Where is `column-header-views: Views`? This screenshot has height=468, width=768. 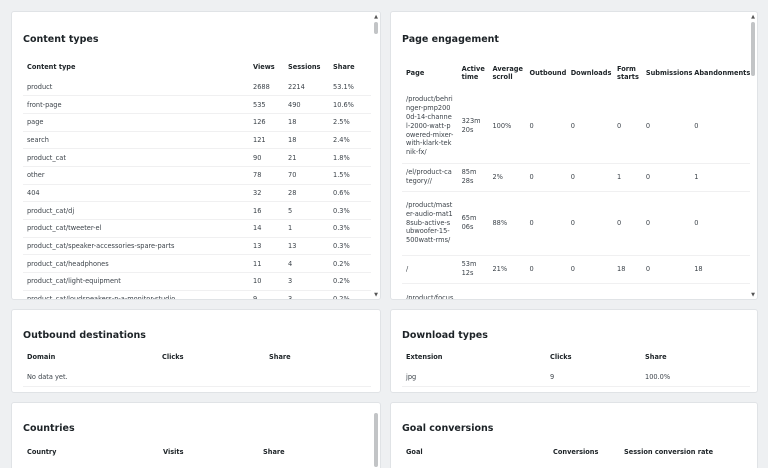 column-header-views: Views is located at coordinates (264, 67).